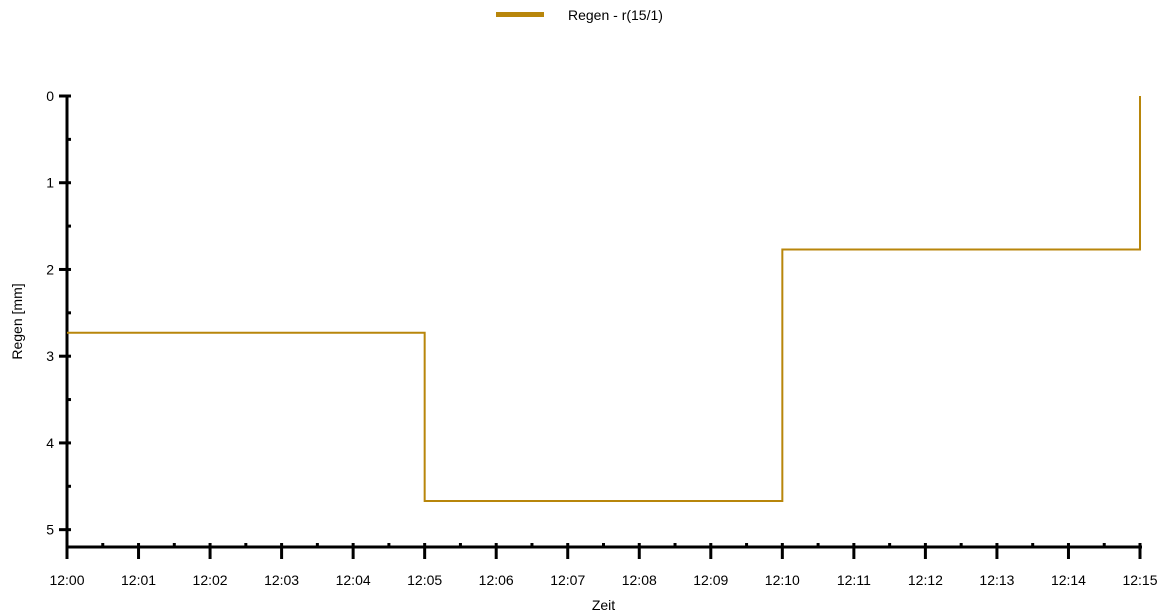 This screenshot has height=616, width=1170. Describe the element at coordinates (603, 605) in the screenshot. I see `x-axis-title: Zeit` at that location.